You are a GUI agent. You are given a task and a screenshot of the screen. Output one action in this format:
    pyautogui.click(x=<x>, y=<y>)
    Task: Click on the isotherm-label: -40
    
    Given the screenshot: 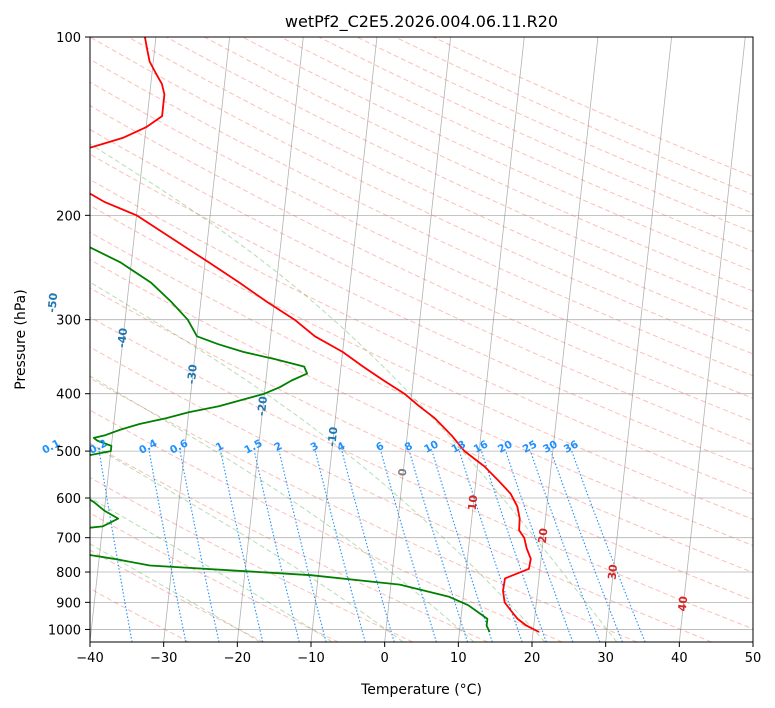 What is the action you would take?
    pyautogui.click(x=122, y=338)
    